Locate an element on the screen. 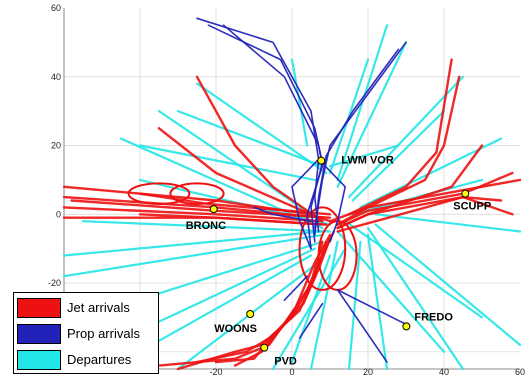 This screenshot has width=529, height=377. legend-item-prop-arrivals: Prop arrivals is located at coordinates (87, 334).